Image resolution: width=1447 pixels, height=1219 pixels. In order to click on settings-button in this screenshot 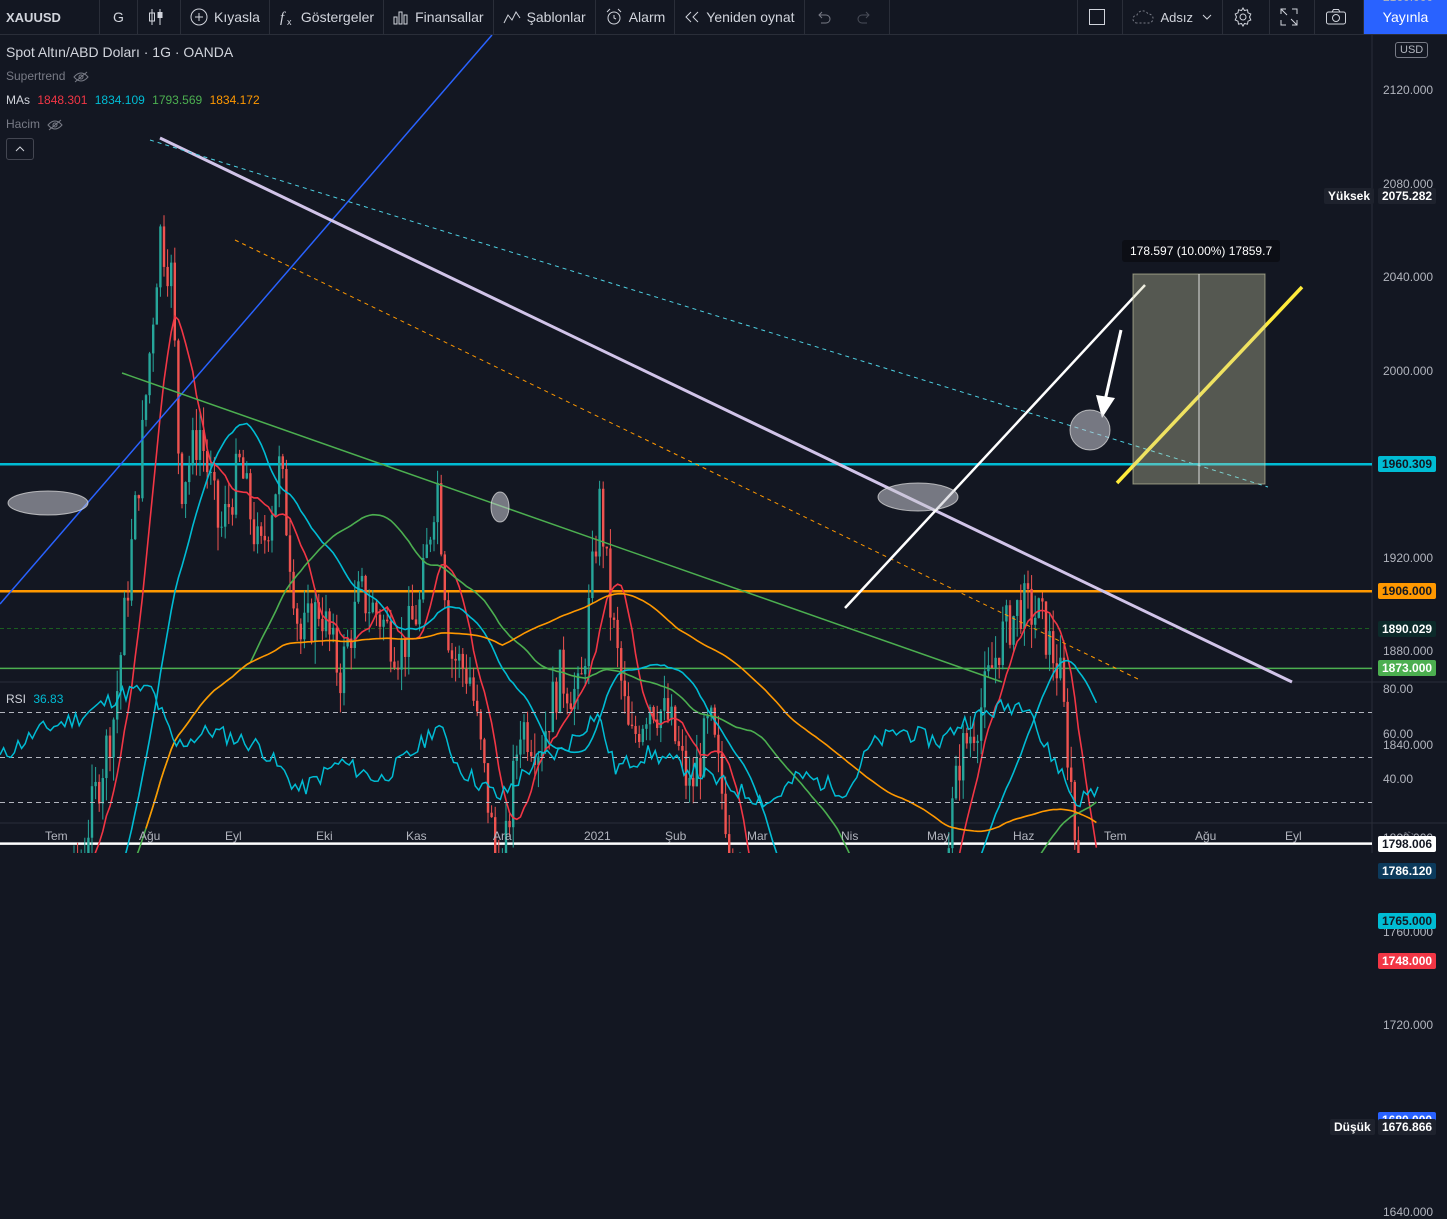, I will do `click(1246, 17)`.